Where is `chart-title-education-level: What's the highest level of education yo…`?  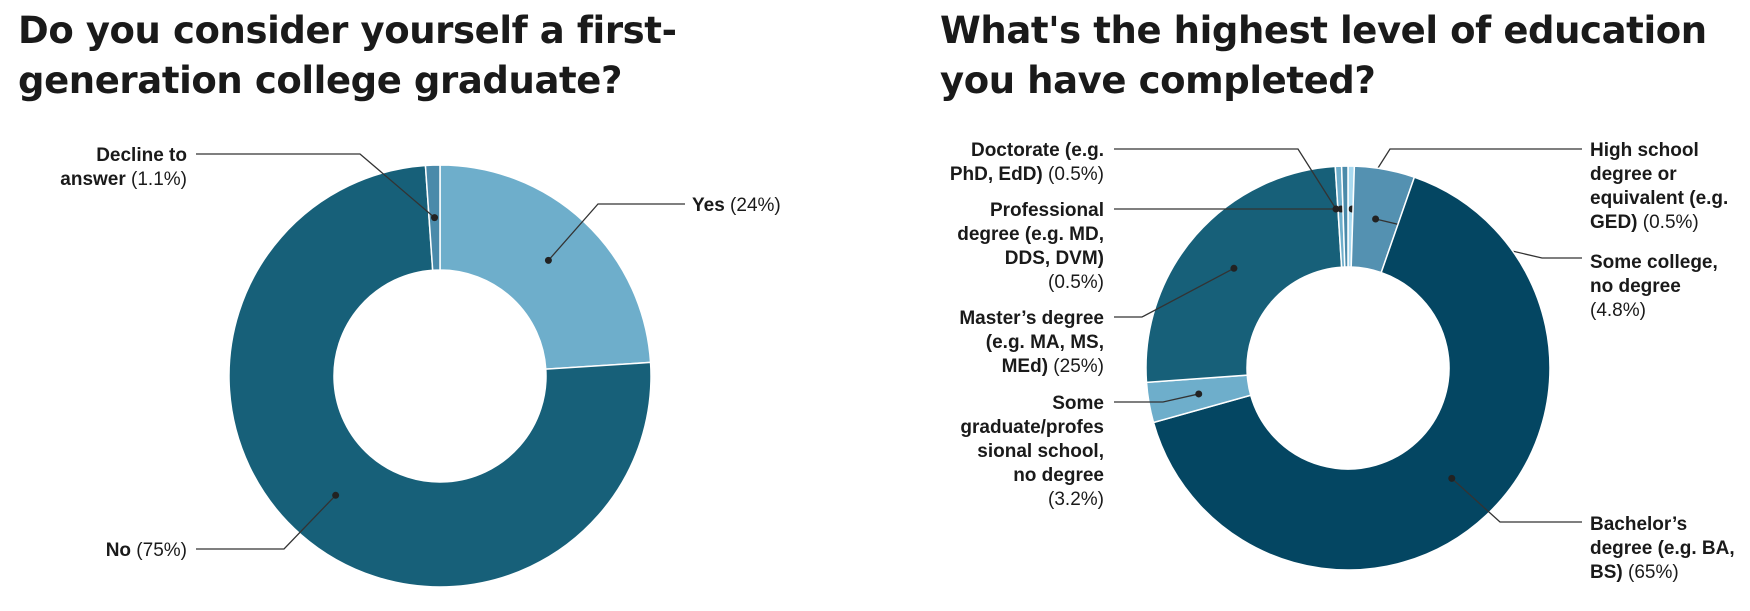 chart-title-education-level: What's the highest level of education yo… is located at coordinates (1323, 55).